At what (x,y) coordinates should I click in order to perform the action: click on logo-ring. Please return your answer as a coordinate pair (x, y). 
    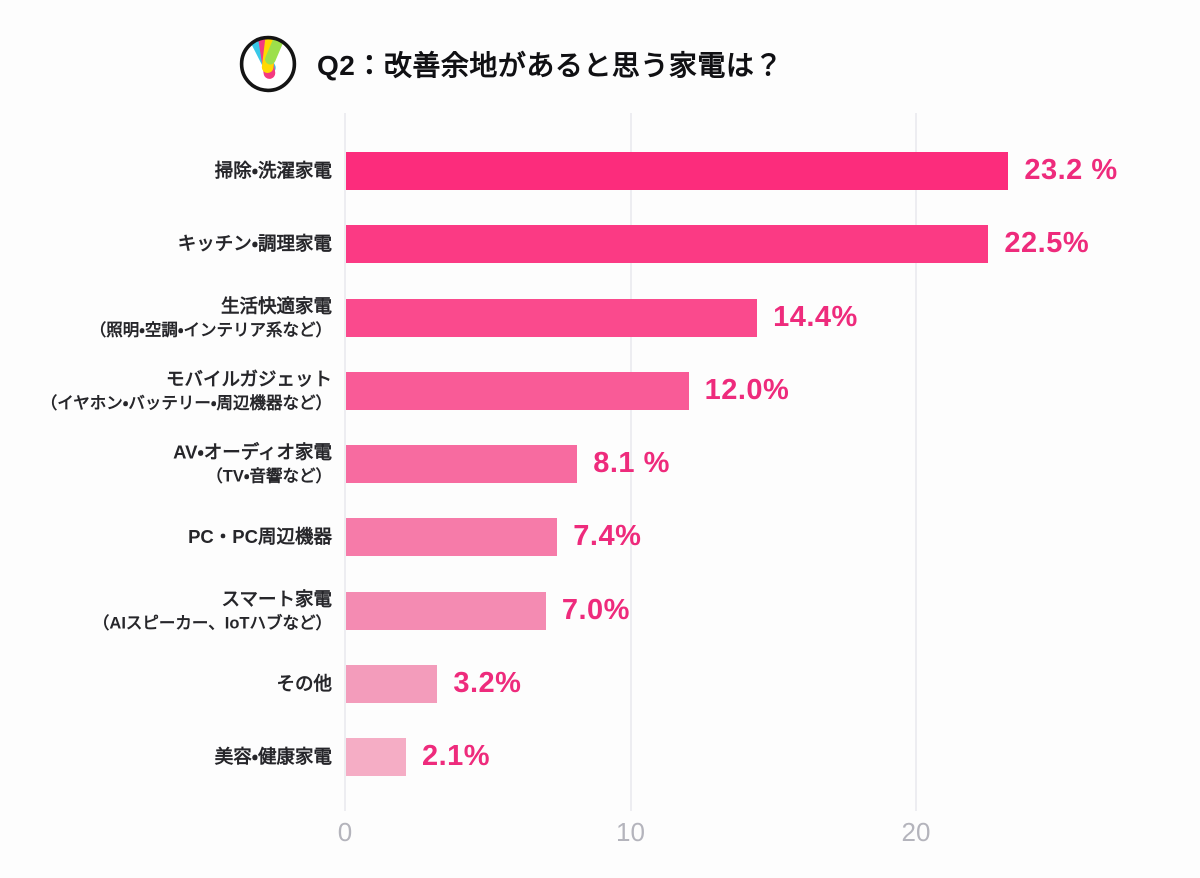
    Looking at the image, I should click on (268, 64).